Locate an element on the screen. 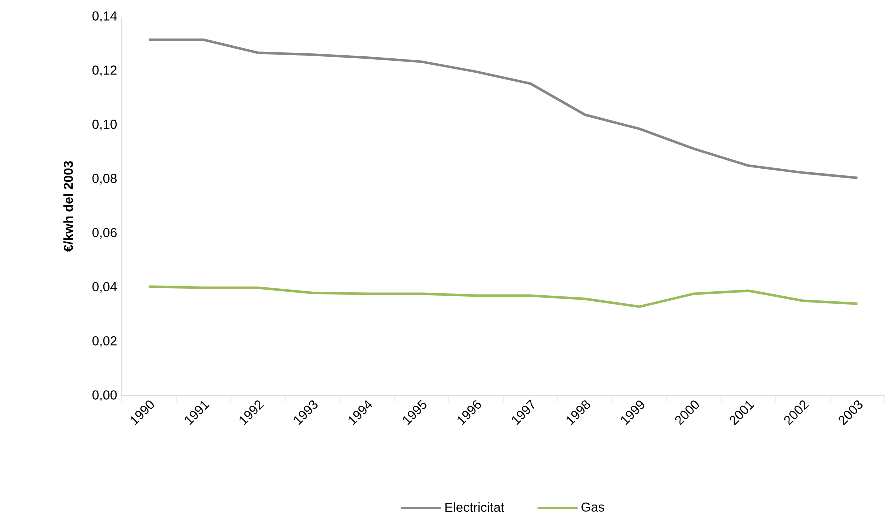  y-tick-label: 0,08 is located at coordinates (104, 179).